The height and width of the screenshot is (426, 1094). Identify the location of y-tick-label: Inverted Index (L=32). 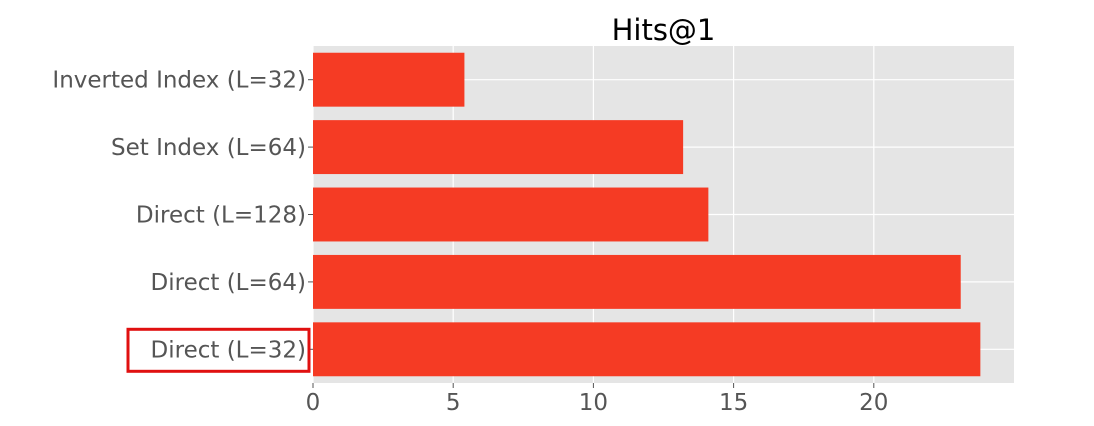
(179, 81).